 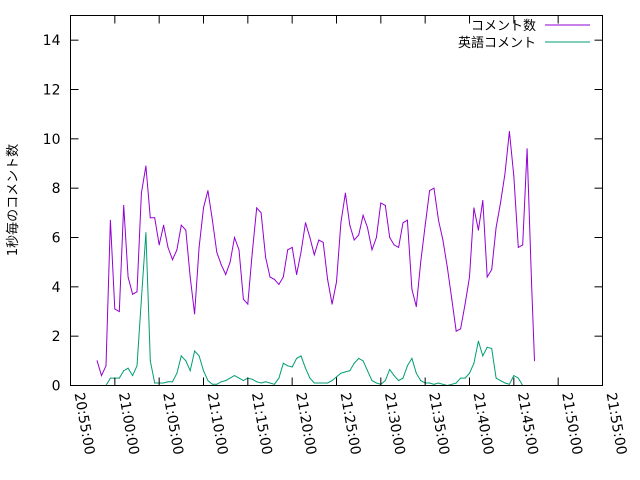 I want to click on y-tick-label: 12, so click(x=52, y=91).